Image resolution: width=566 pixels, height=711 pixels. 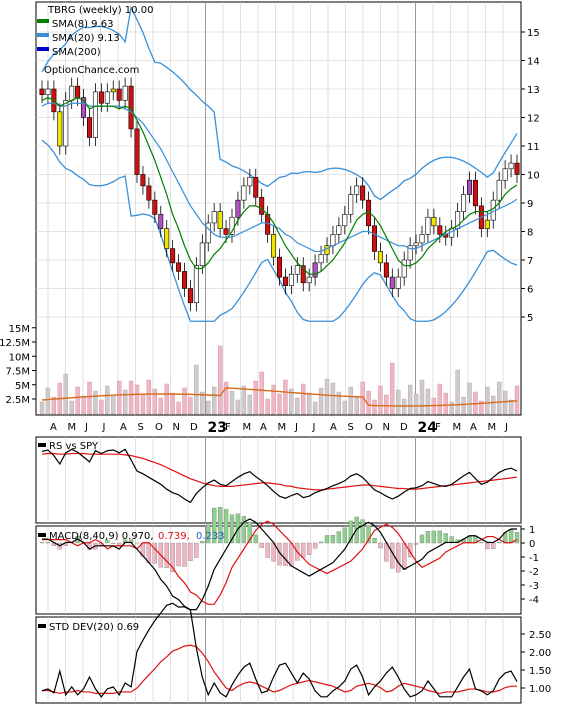 What do you see at coordinates (278, 480) in the screenshot?
I see `rs-panel-frame` at bounding box center [278, 480].